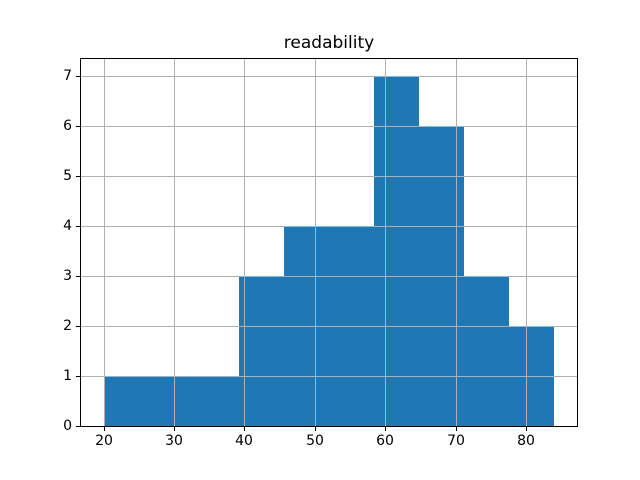 This screenshot has height=480, width=640. Describe the element at coordinates (67, 376) in the screenshot. I see `y-tick-label: 1` at that location.